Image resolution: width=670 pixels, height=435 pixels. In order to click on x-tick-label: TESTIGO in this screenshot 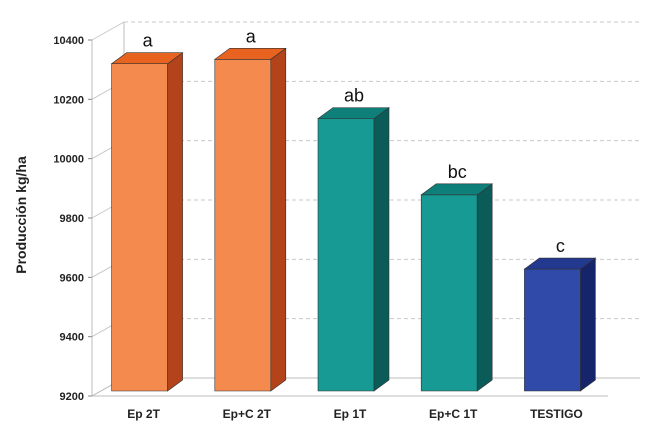, I will do `click(556, 414)`.